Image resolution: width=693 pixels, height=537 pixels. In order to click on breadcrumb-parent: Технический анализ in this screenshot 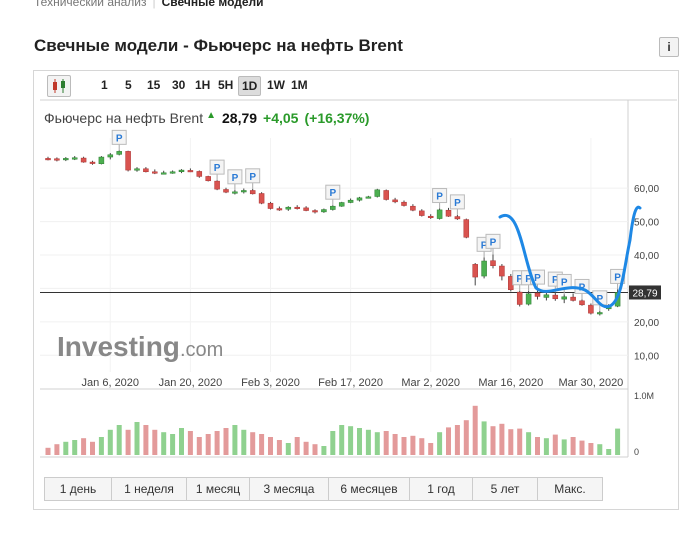, I will do `click(90, 4)`.